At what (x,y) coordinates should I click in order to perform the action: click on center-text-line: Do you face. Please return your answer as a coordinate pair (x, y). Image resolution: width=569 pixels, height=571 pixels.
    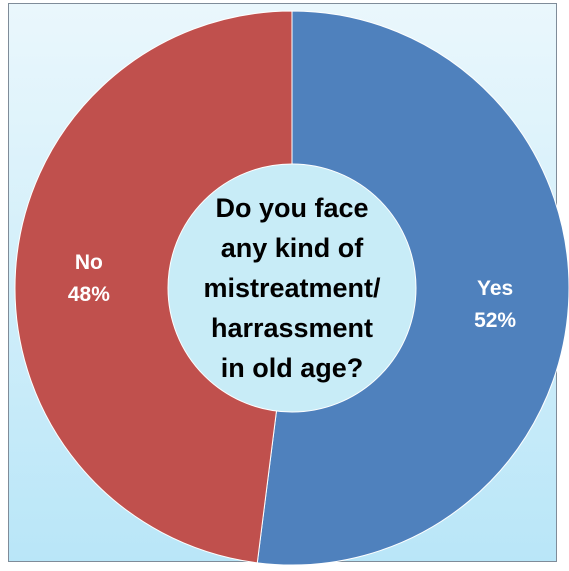
    Looking at the image, I should click on (291, 208).